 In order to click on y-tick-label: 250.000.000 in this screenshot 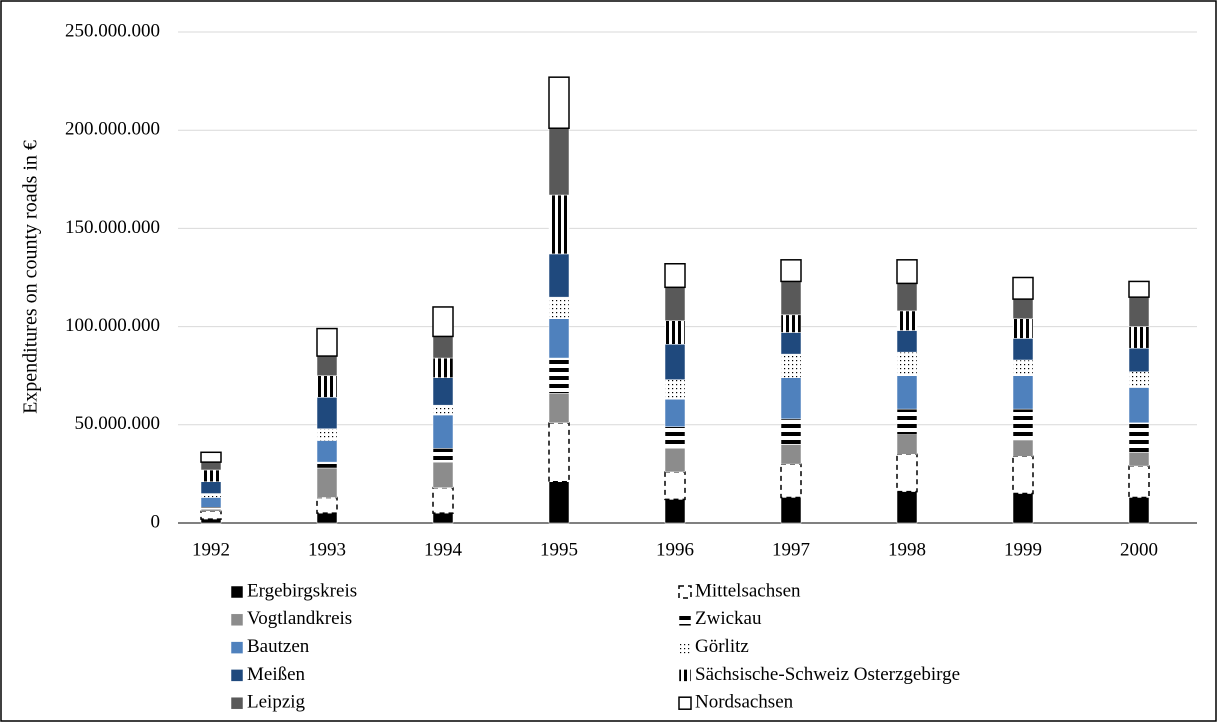, I will do `click(112, 30)`.